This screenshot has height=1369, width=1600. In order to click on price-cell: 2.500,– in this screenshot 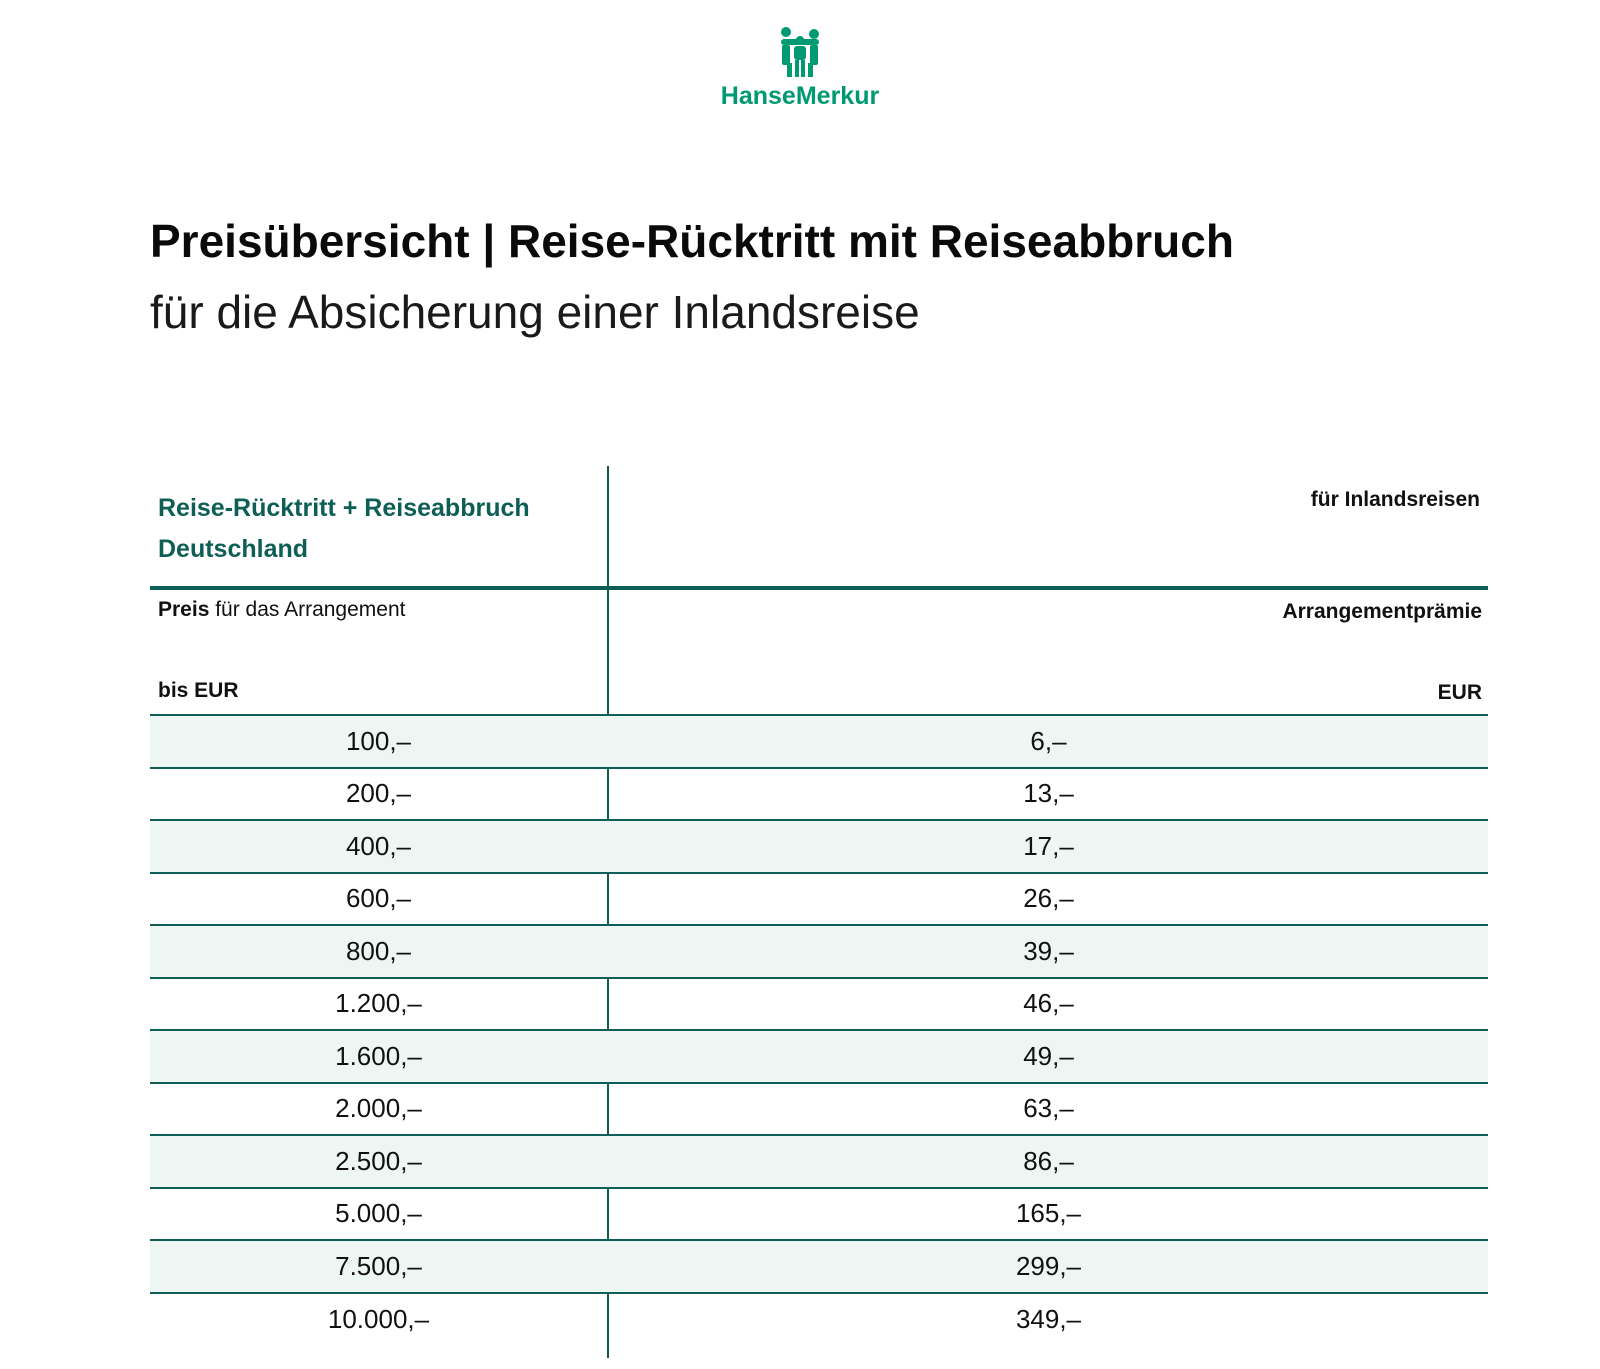, I will do `click(378, 1160)`.